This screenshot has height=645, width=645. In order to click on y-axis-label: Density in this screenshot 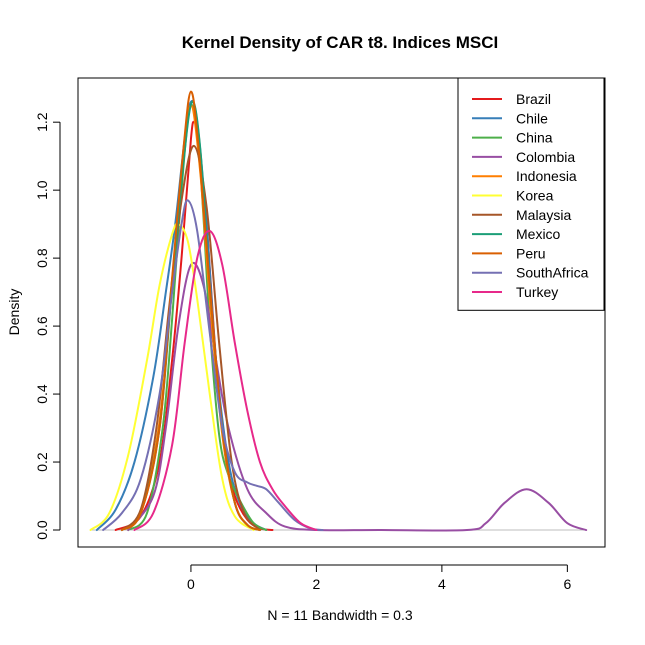, I will do `click(14, 312)`.